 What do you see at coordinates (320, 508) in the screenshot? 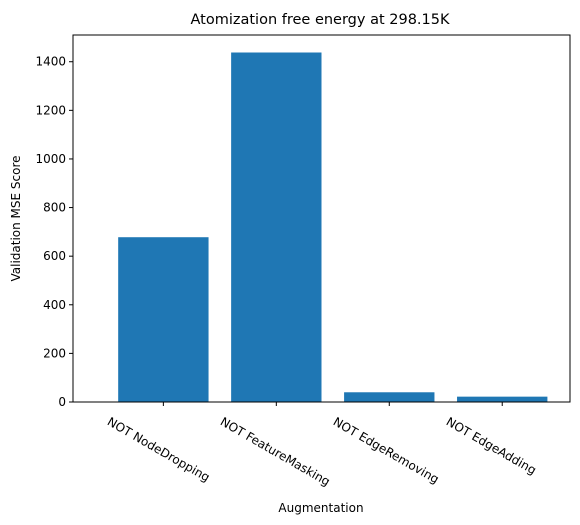
I see `x-axis-title: Augmentation` at bounding box center [320, 508].